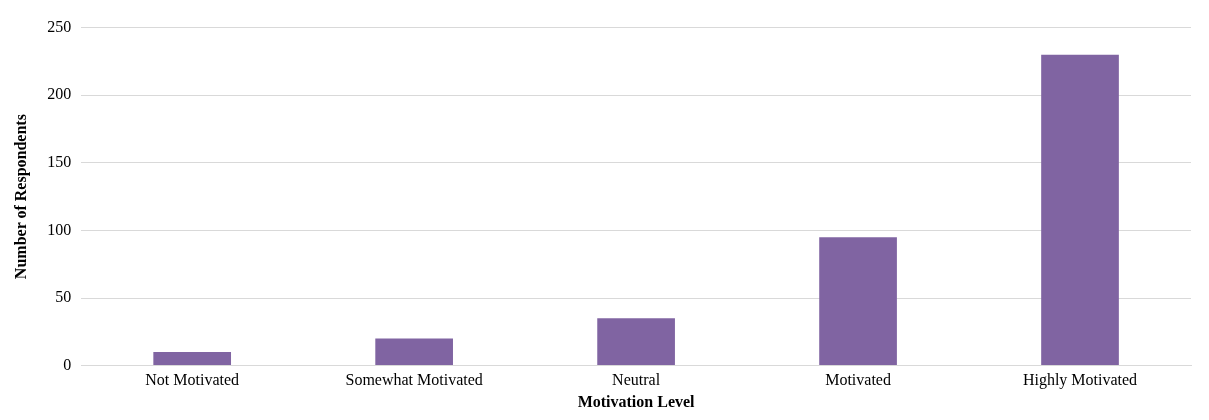  I want to click on x-tick-label: Somewhat Motivated, so click(414, 380).